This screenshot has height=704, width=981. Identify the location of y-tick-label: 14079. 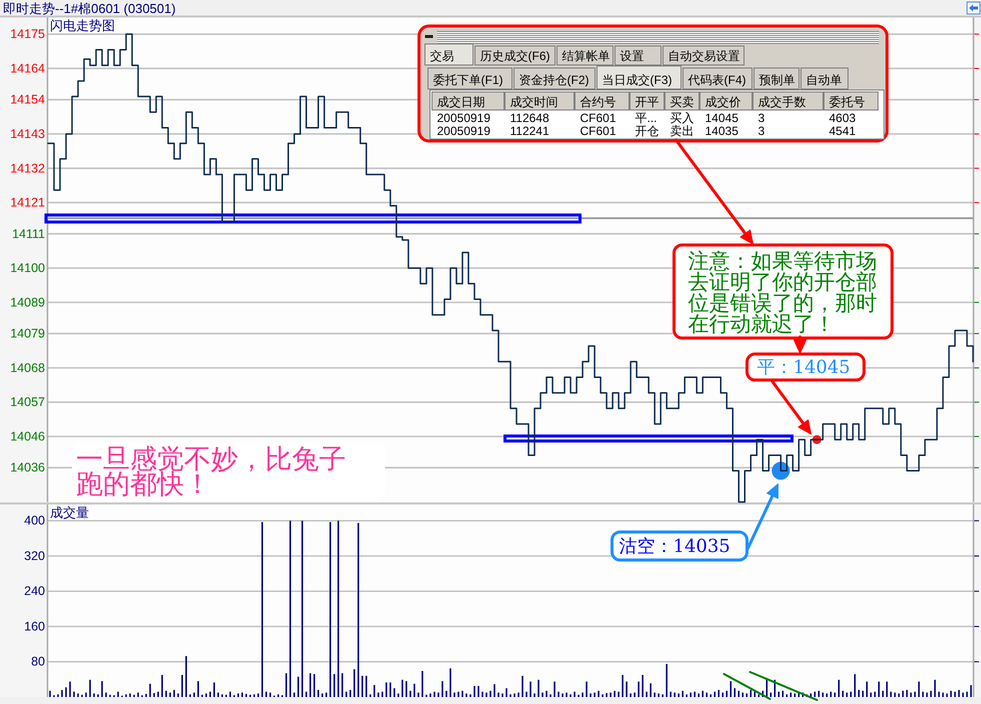
(28, 333).